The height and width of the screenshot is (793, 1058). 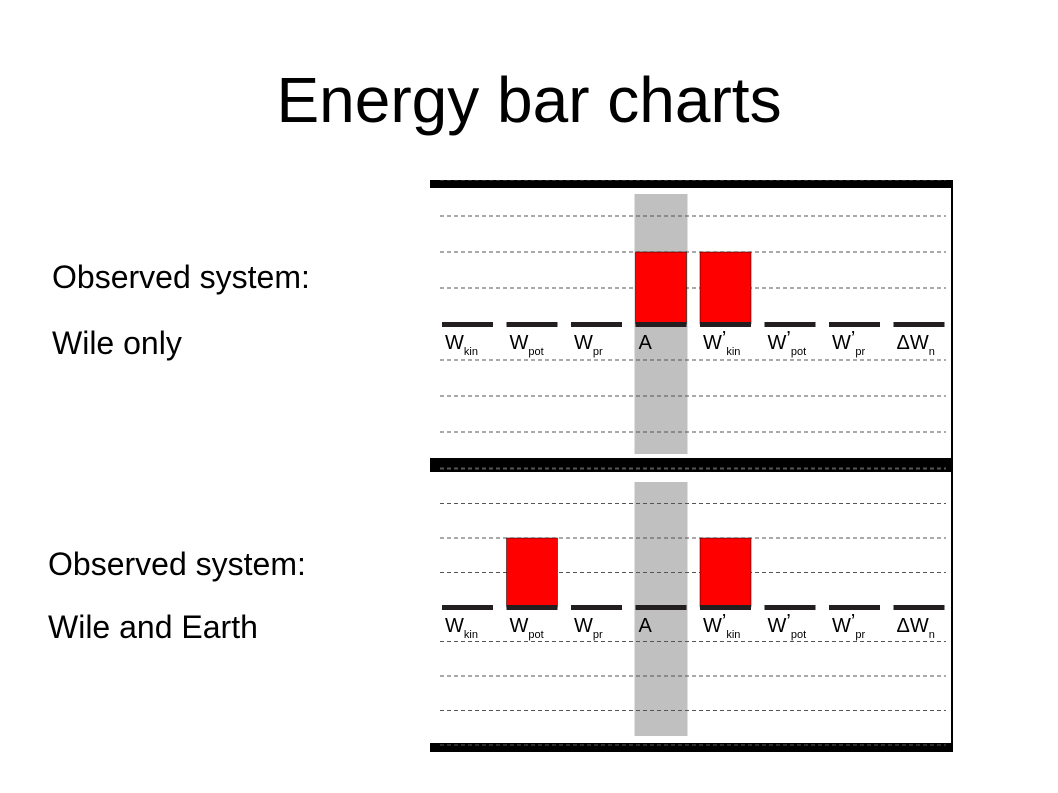 I want to click on chart-frame-bottom, so click(x=691, y=747).